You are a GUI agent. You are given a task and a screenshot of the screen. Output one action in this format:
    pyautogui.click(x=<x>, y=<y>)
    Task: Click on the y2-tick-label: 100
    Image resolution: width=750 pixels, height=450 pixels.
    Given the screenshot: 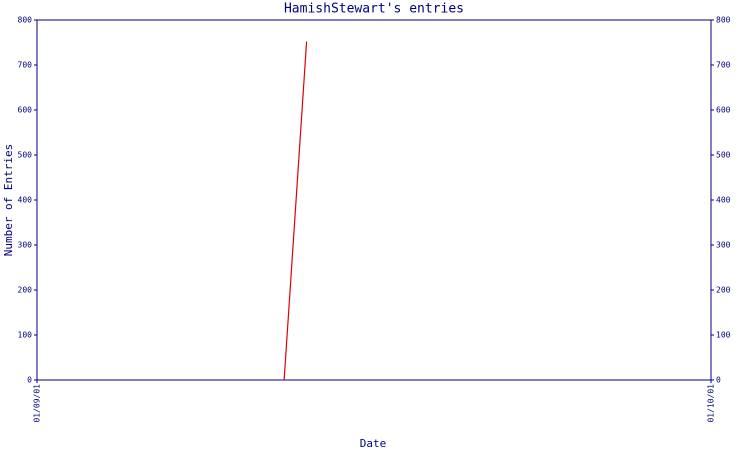 What is the action you would take?
    pyautogui.click(x=723, y=335)
    